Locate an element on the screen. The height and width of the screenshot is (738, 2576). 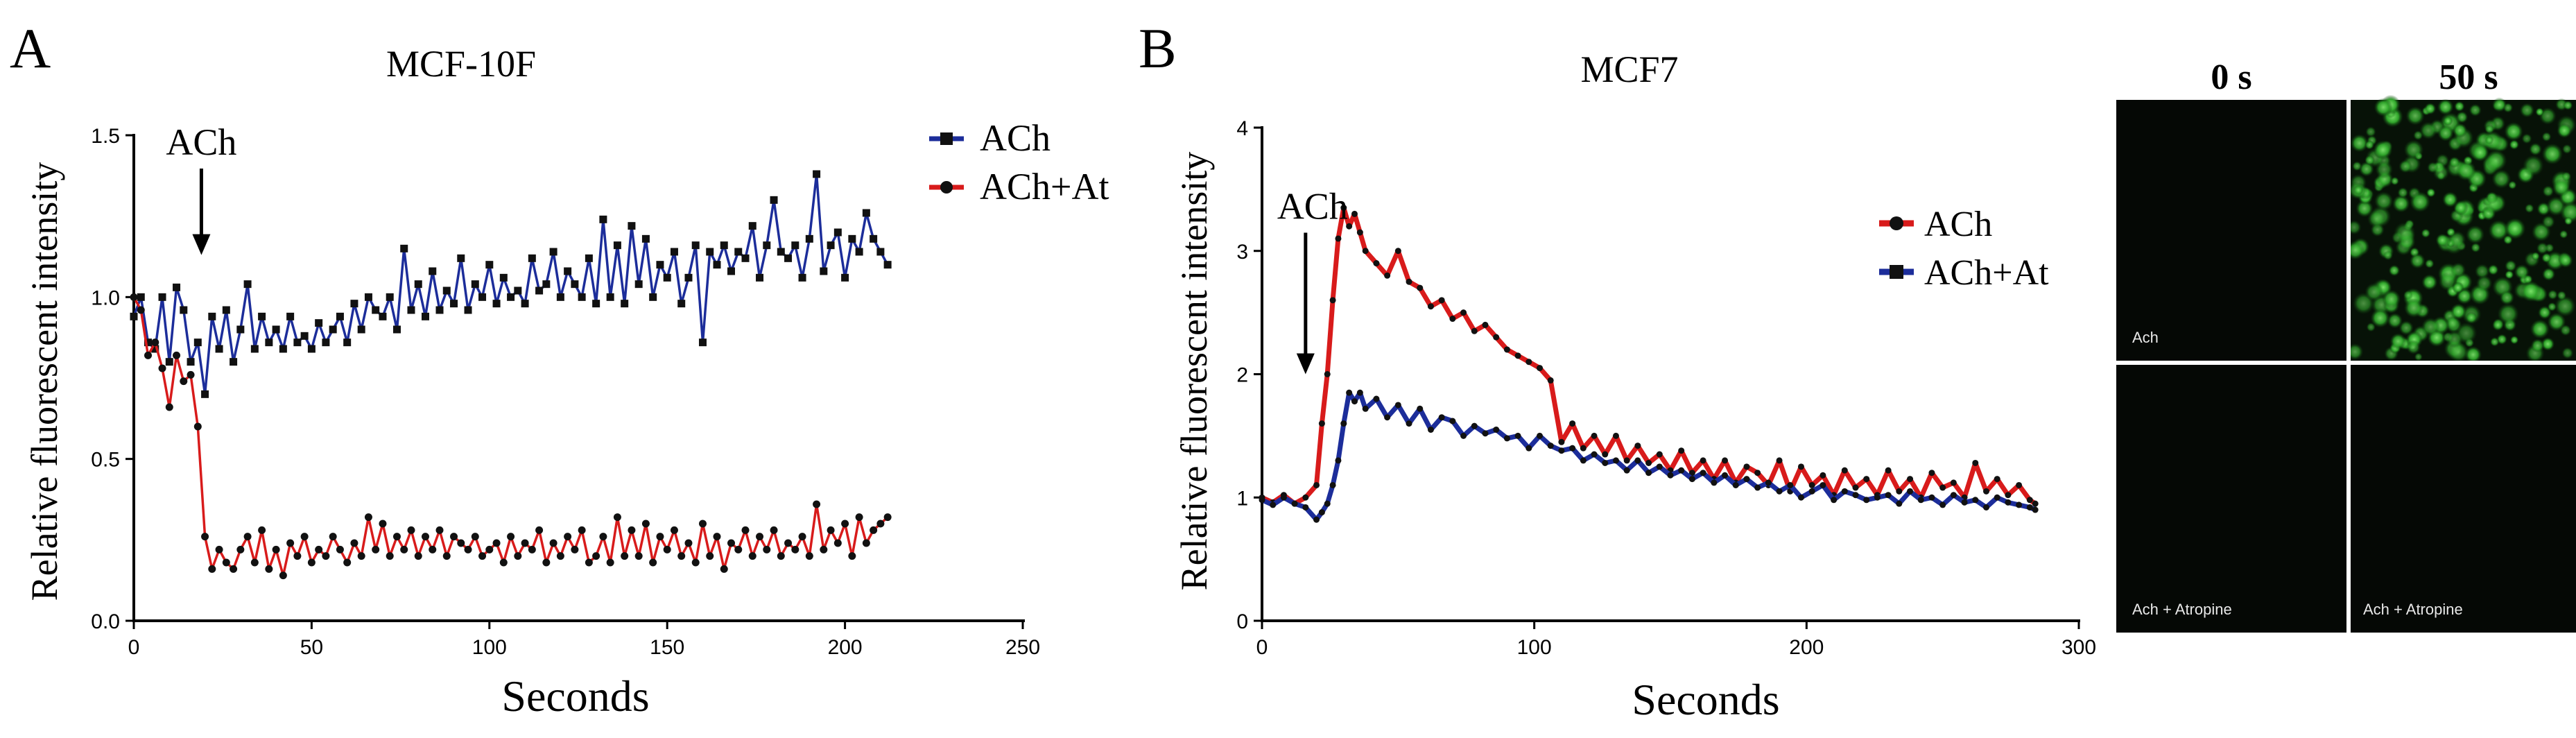
chart-a-ylabel: Relative fluorescent intensity is located at coordinates (44, 382).